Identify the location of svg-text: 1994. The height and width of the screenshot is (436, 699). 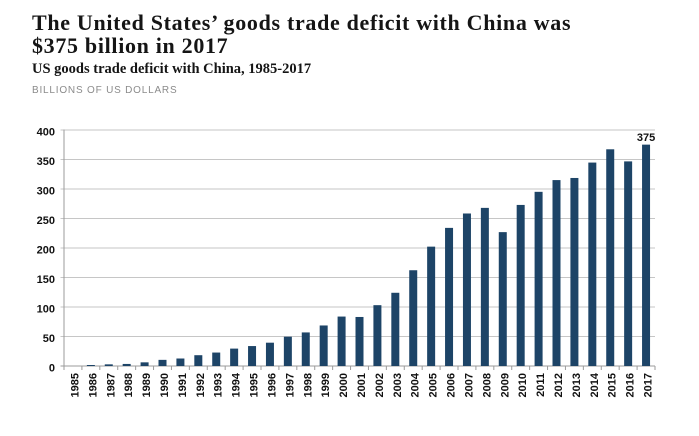
(237, 384).